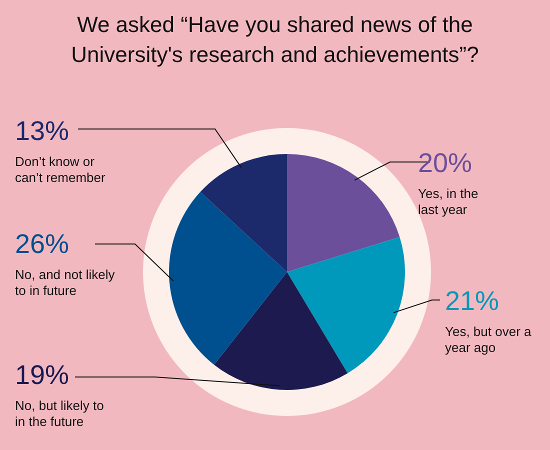 The height and width of the screenshot is (450, 550). Describe the element at coordinates (445, 163) in the screenshot. I see `data-label: 20%` at that location.